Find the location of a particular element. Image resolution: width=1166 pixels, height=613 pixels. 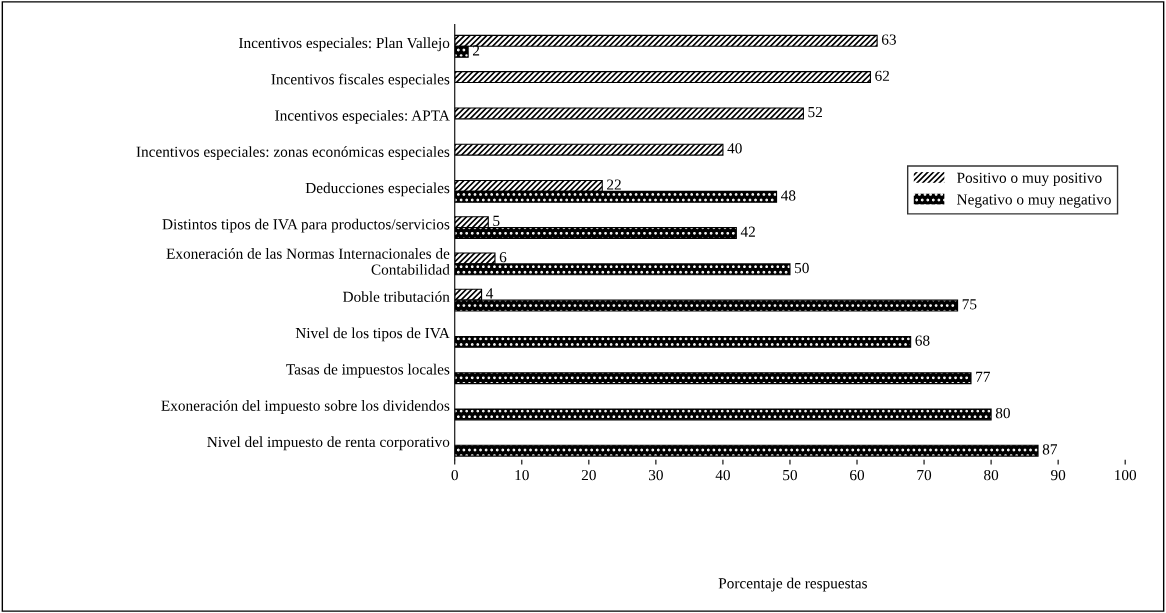

data-label: 68 is located at coordinates (922, 340).